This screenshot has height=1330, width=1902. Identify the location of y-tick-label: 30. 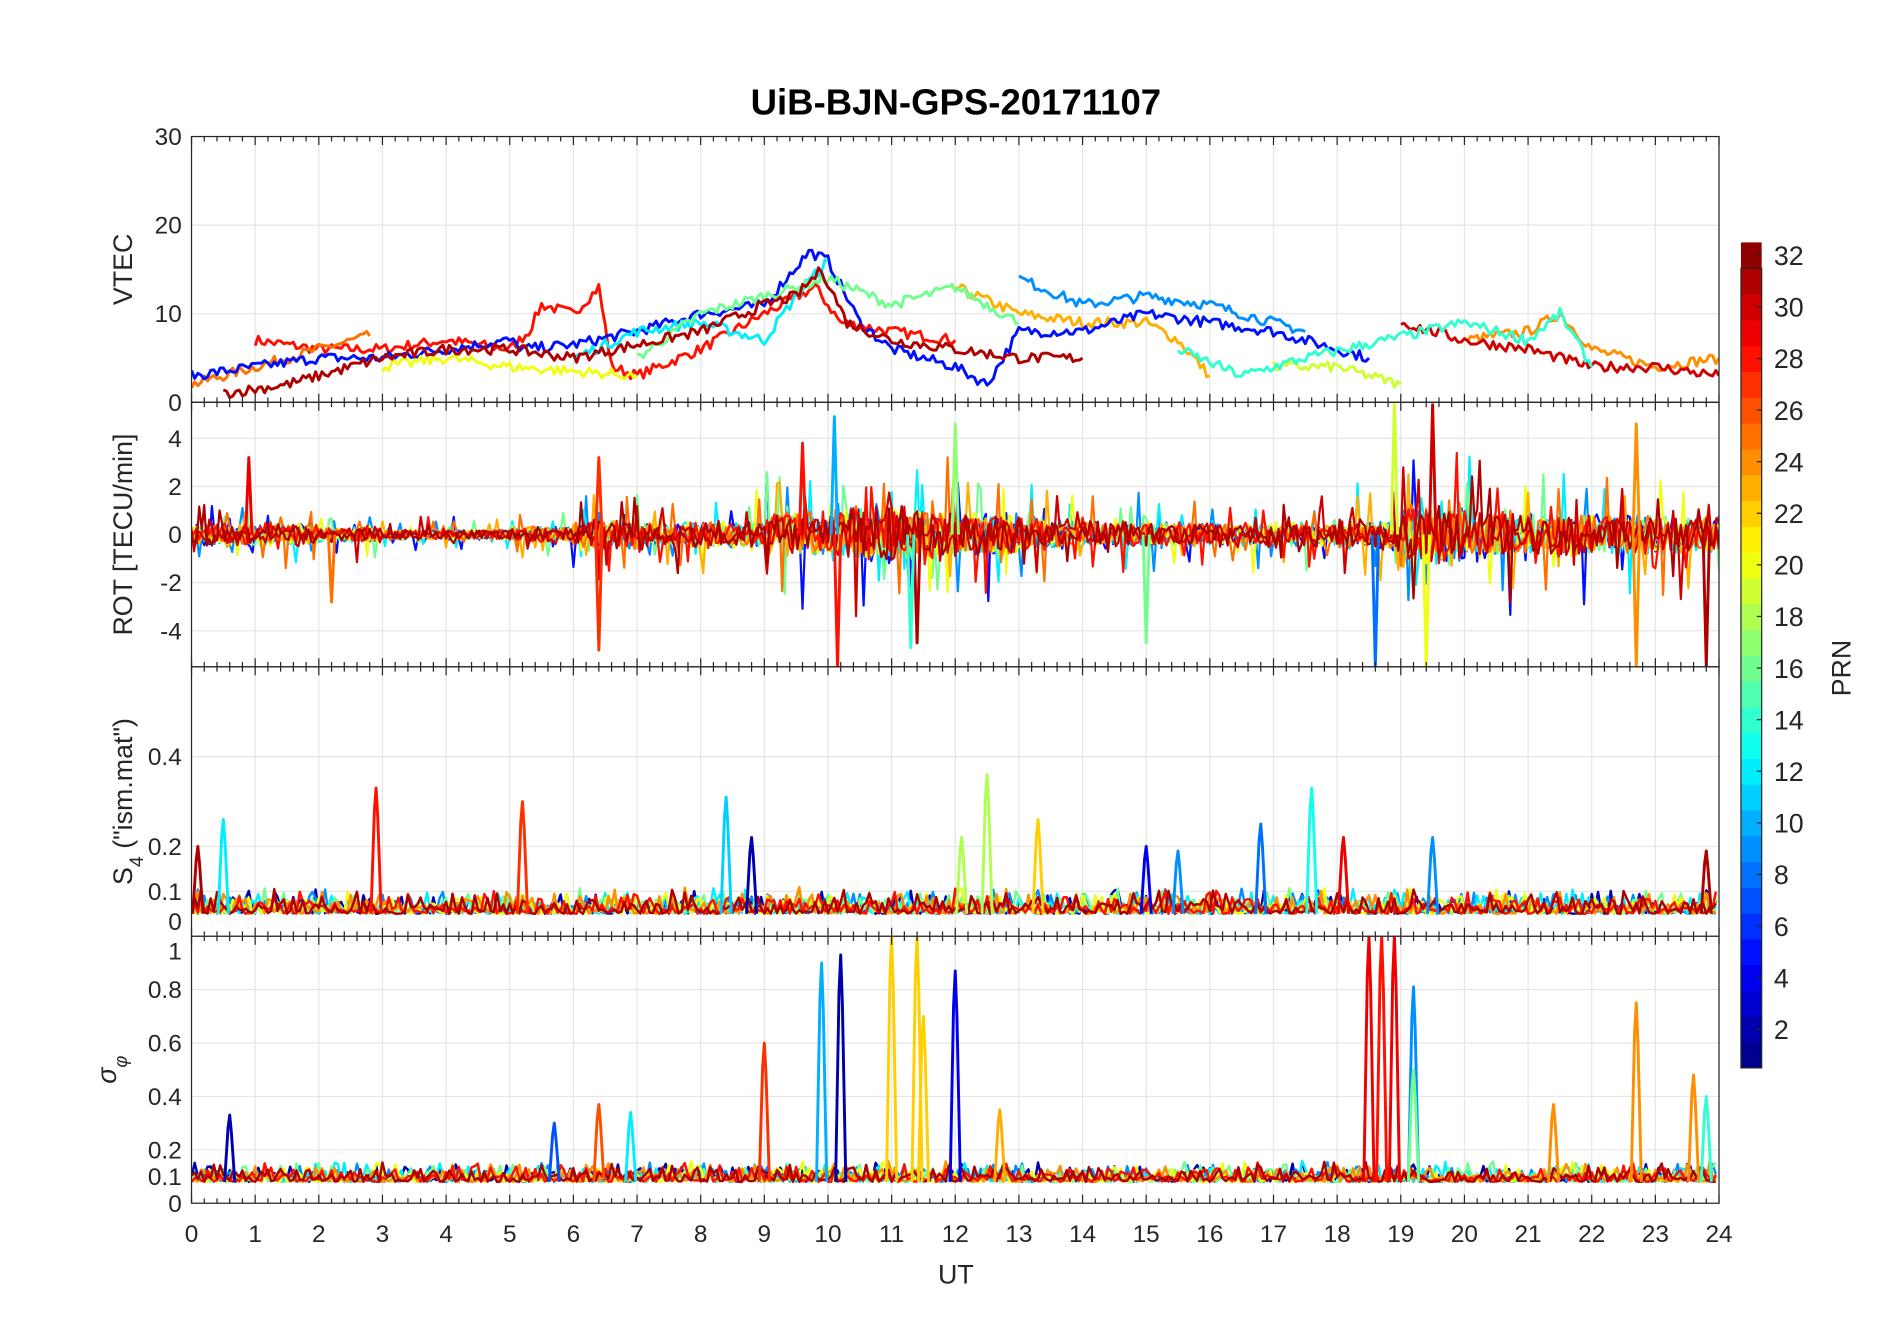
(168, 137).